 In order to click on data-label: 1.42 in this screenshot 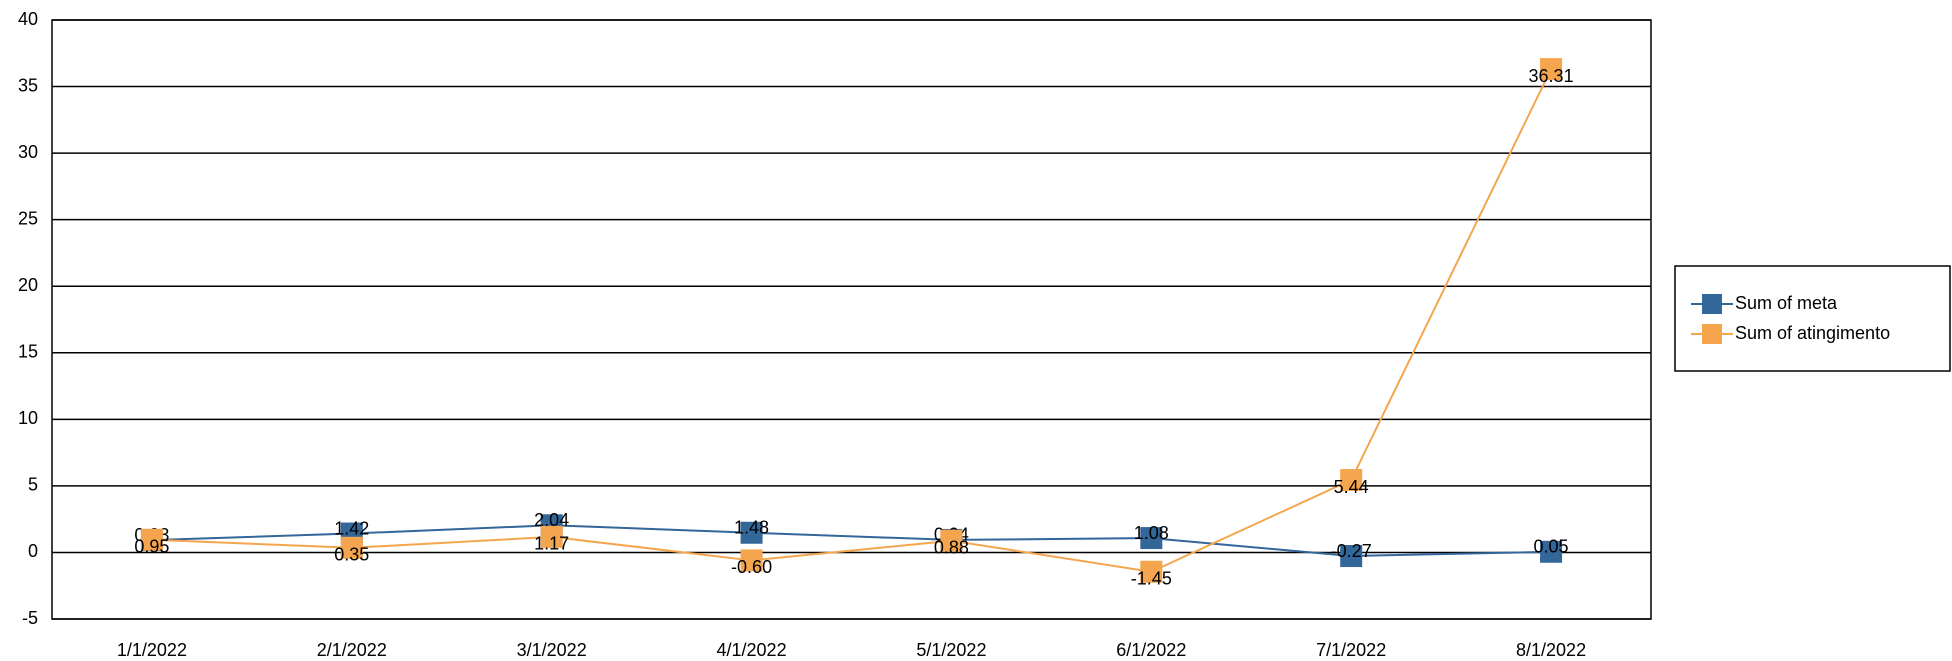, I will do `click(351, 528)`.